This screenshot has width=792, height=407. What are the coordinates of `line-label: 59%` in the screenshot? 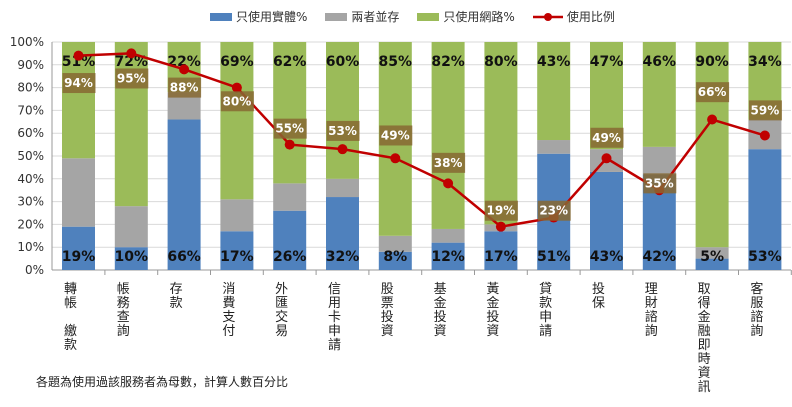 It's located at (765, 110).